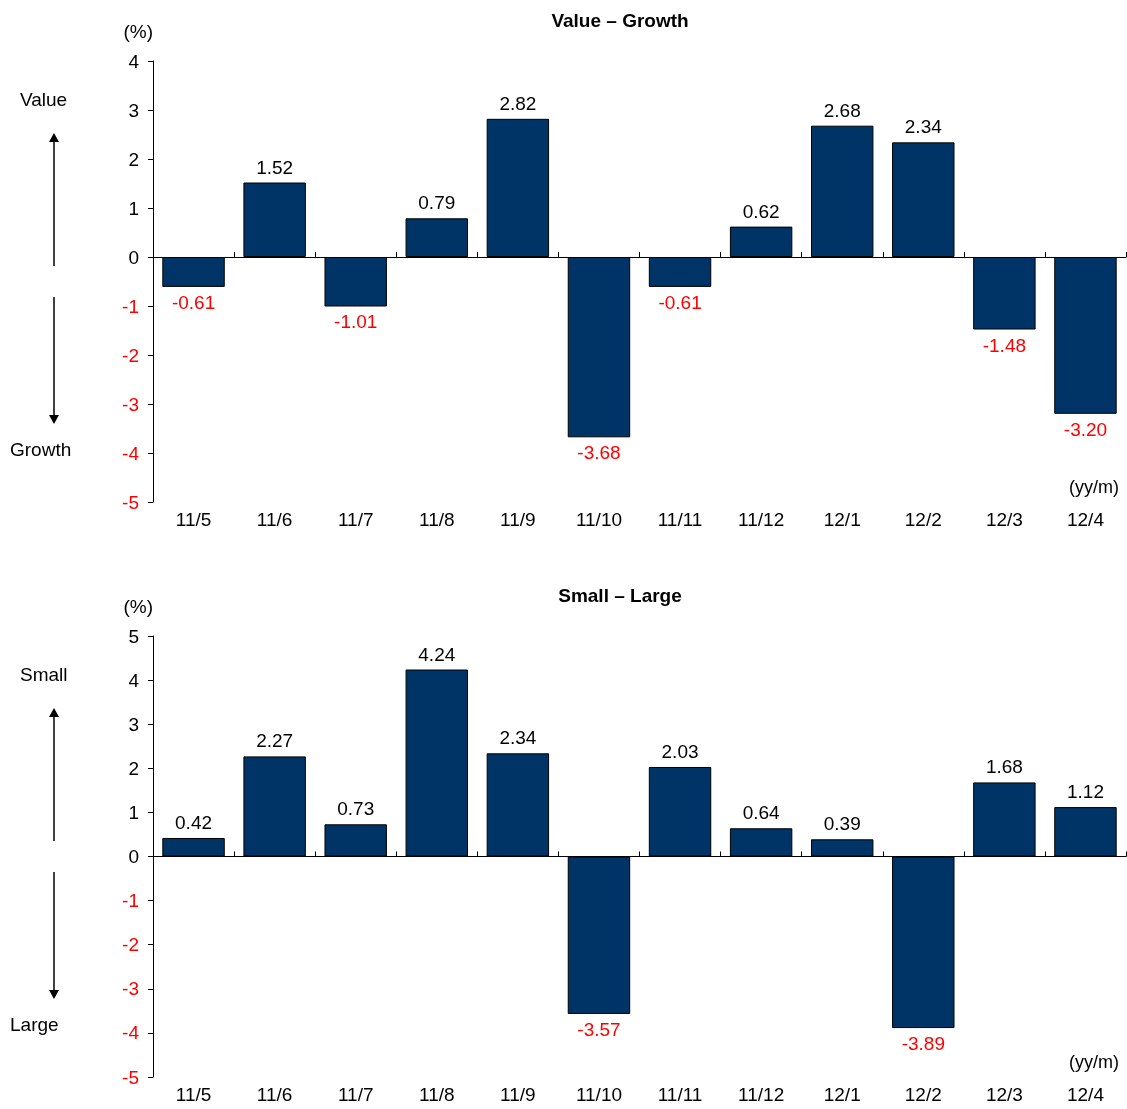 This screenshot has width=1127, height=1109. I want to click on text: Small, so click(44, 674).